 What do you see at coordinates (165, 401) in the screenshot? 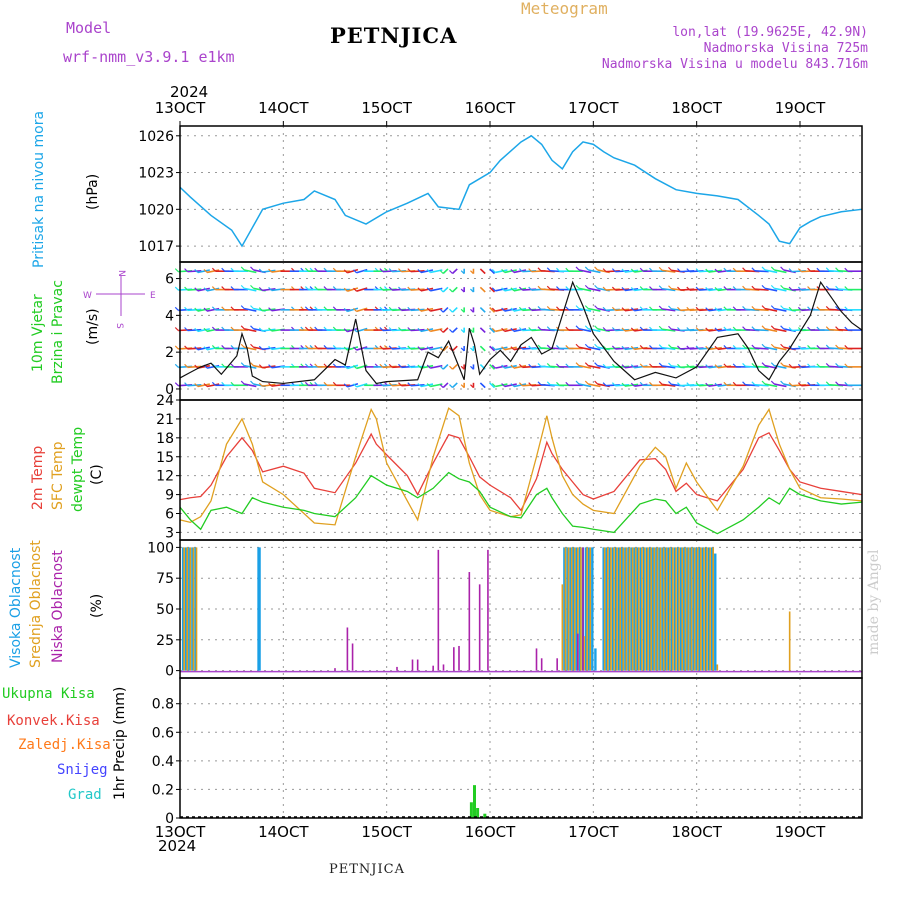
I see `y-tick-label: 24` at bounding box center [165, 401].